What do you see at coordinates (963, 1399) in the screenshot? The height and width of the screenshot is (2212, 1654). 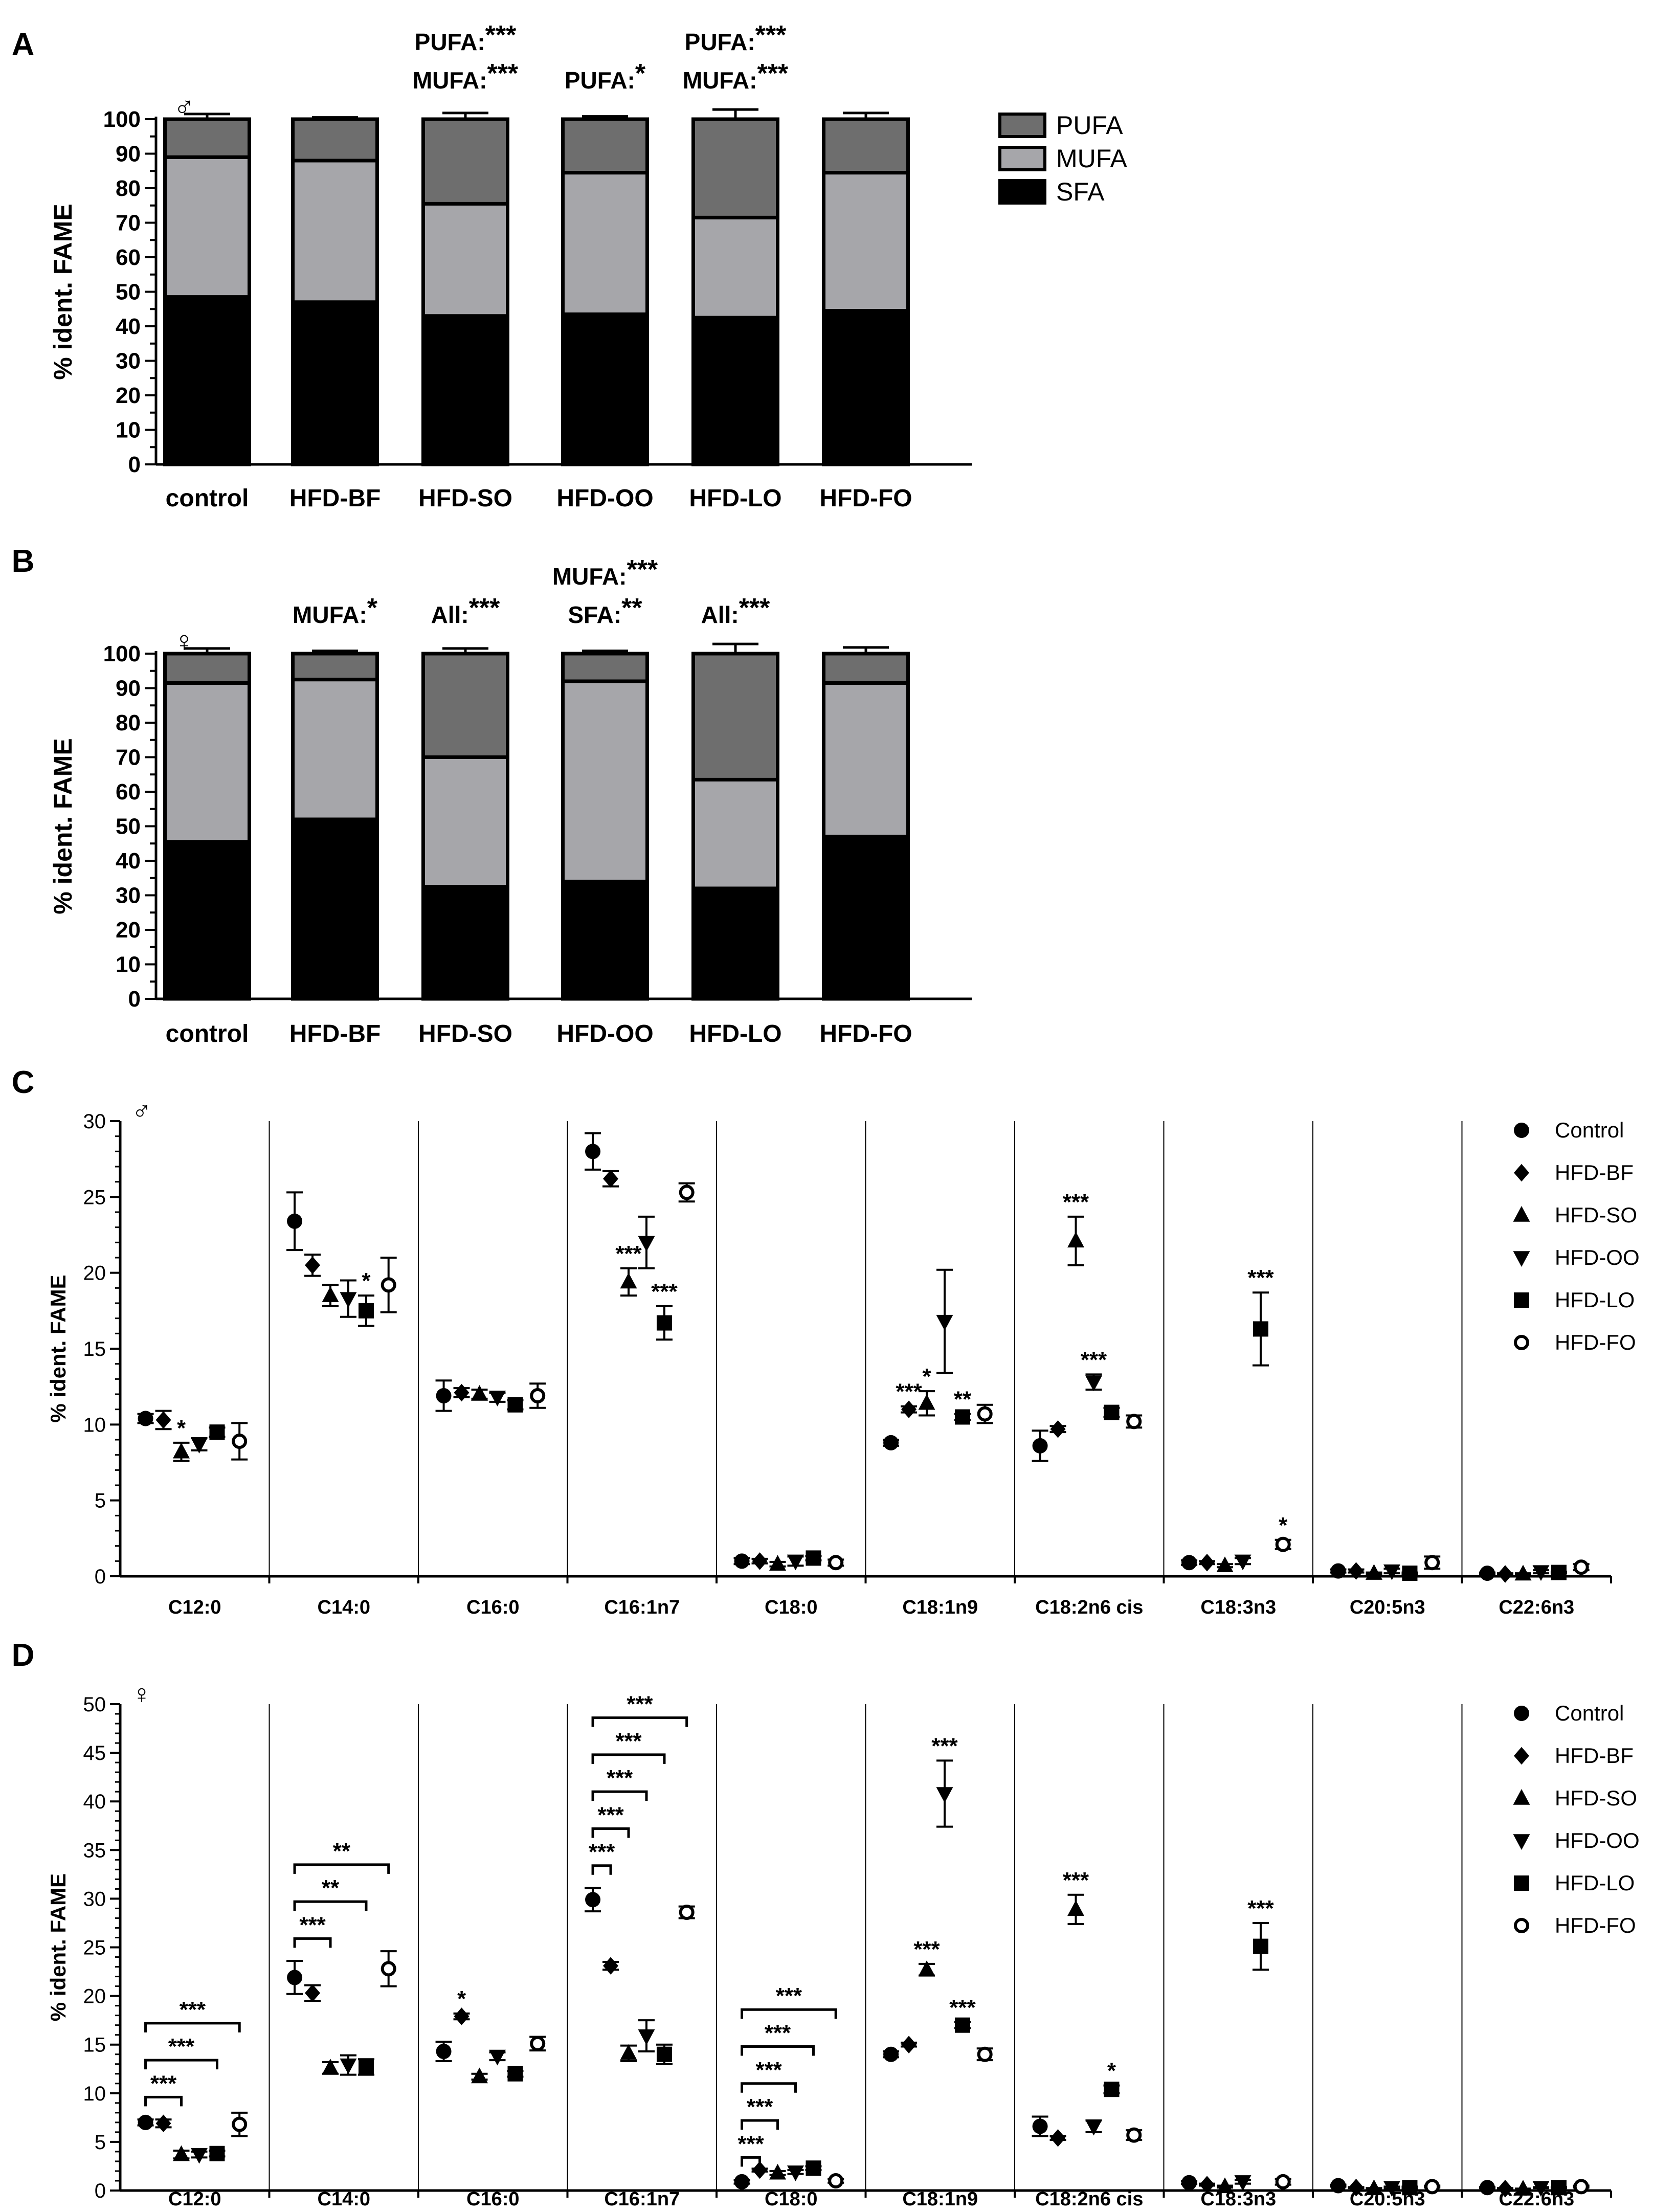 I see `significance-stars: **` at bounding box center [963, 1399].